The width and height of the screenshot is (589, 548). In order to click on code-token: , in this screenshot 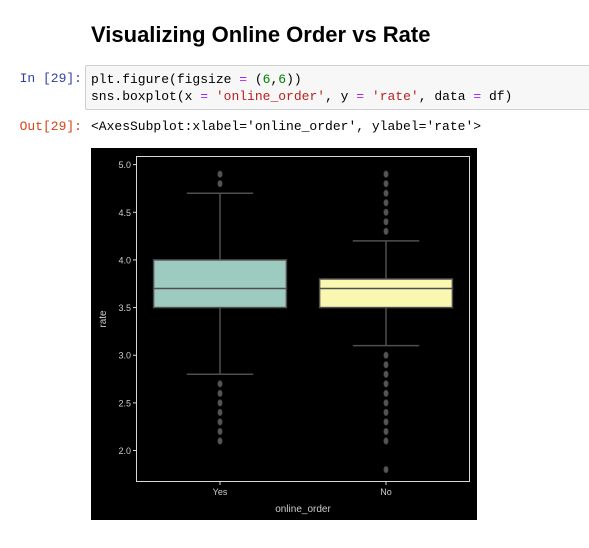, I will do `click(274, 79)`.